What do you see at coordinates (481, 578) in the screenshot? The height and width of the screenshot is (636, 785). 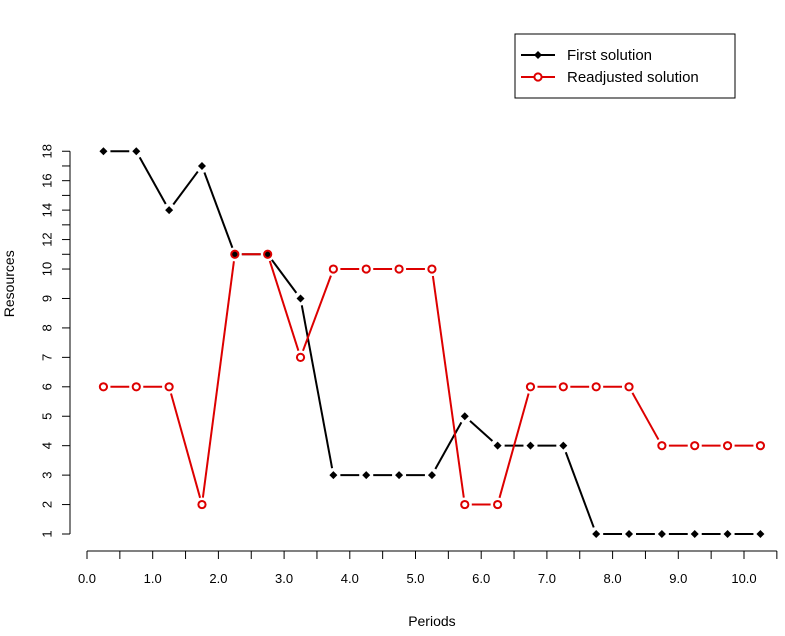 I see `x-tick-label: 6.0` at bounding box center [481, 578].